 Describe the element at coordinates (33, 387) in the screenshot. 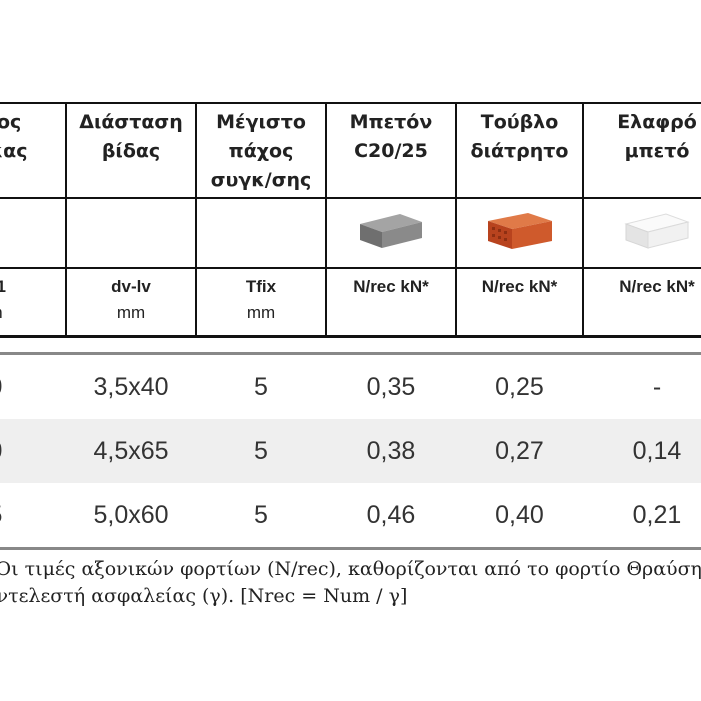

I see `cell-thickness: 40` at that location.